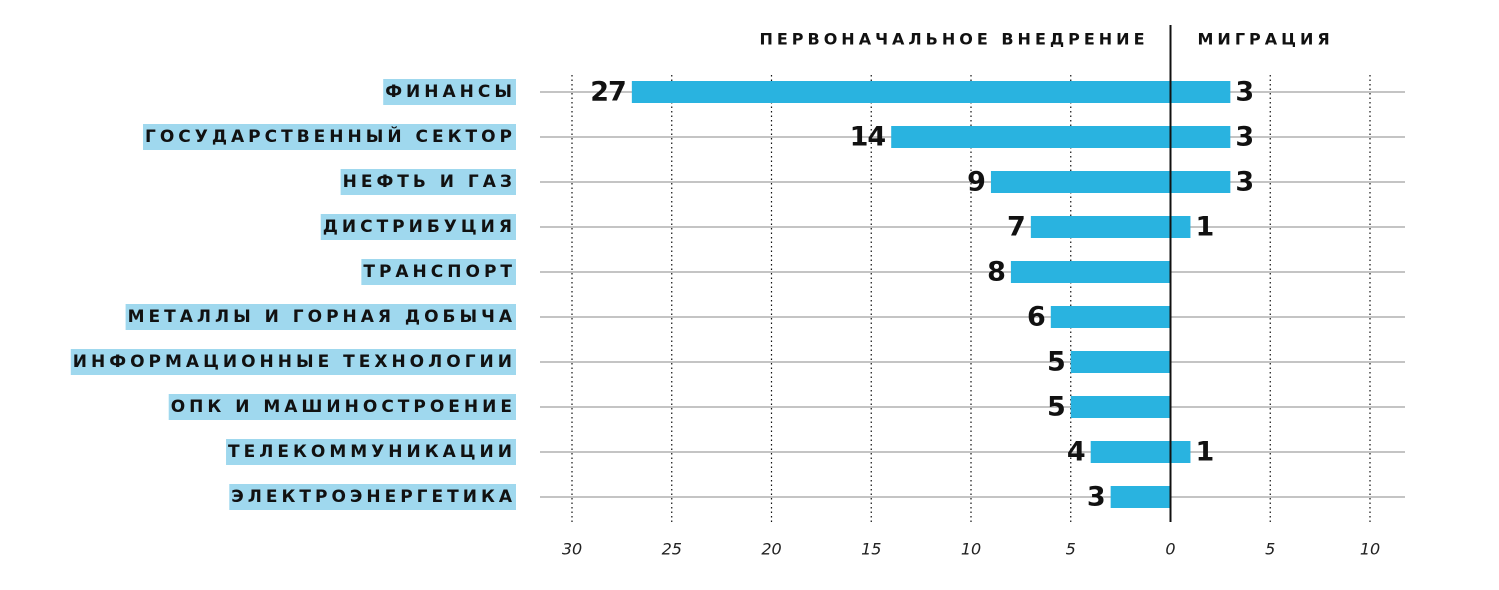 Image resolution: width=1499 pixels, height=590 pixels. I want to click on category-label: ТЕЛЕКОММУНИКАЦИИ, so click(372, 452).